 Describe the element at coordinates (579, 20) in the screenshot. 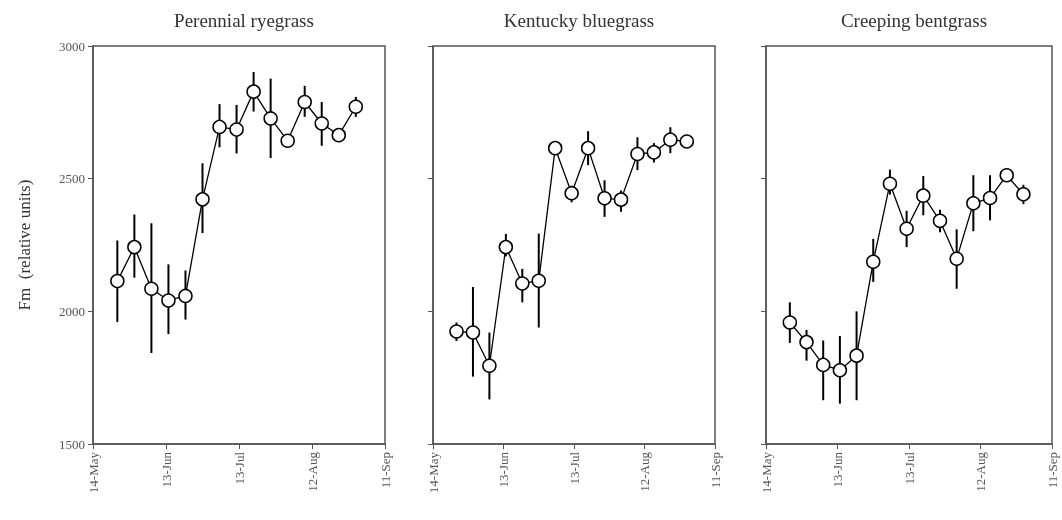

I see `chart-title: Kentucky bluegrass` at that location.